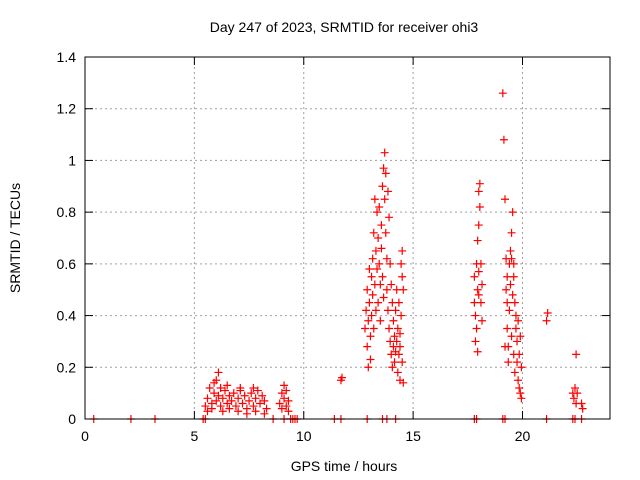  What do you see at coordinates (413, 436) in the screenshot?
I see `x-tick-label: 15` at bounding box center [413, 436].